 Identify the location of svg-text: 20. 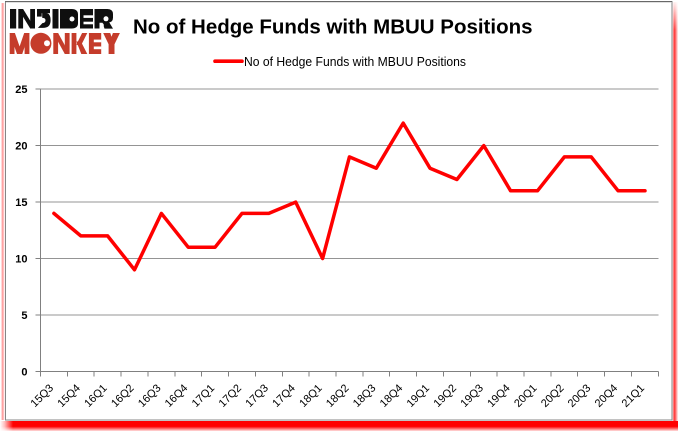
(21, 147).